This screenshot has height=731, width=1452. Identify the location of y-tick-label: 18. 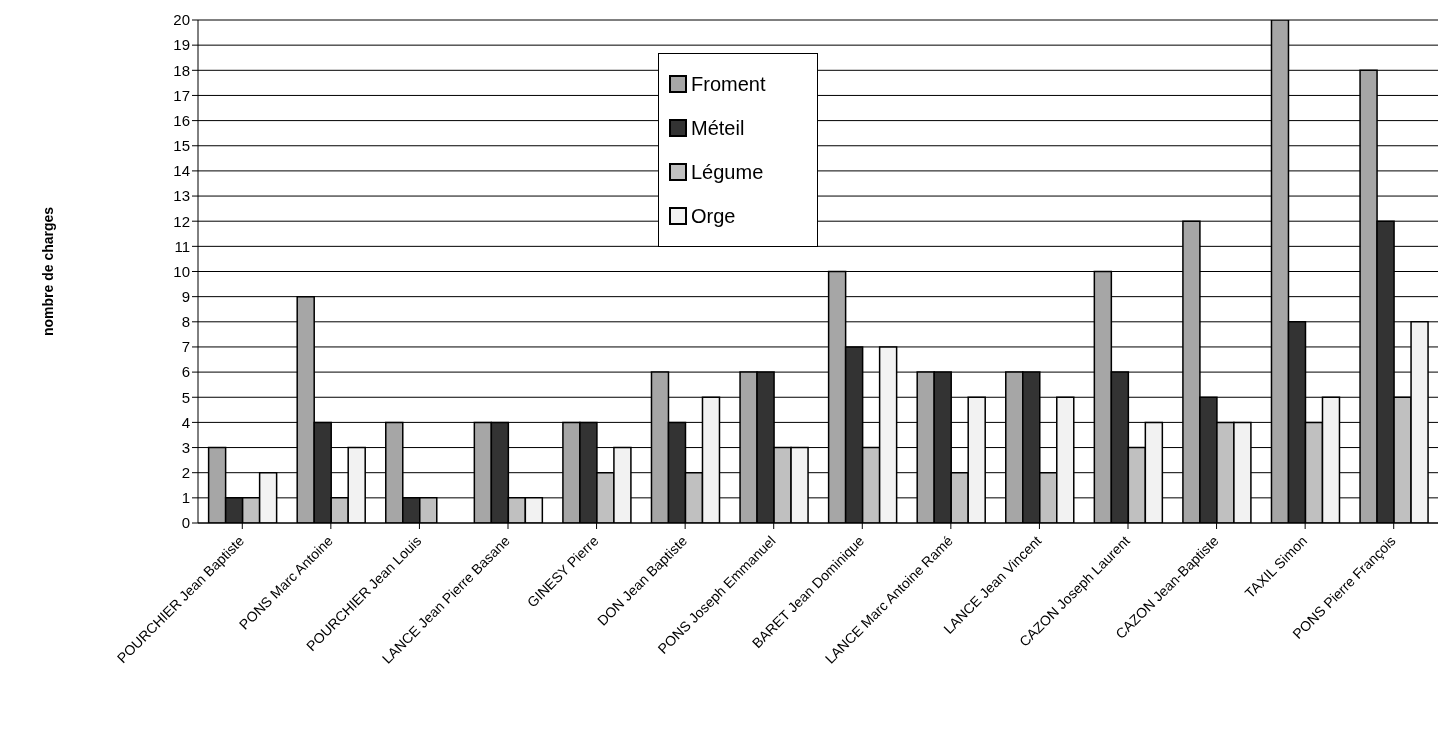
(181, 70).